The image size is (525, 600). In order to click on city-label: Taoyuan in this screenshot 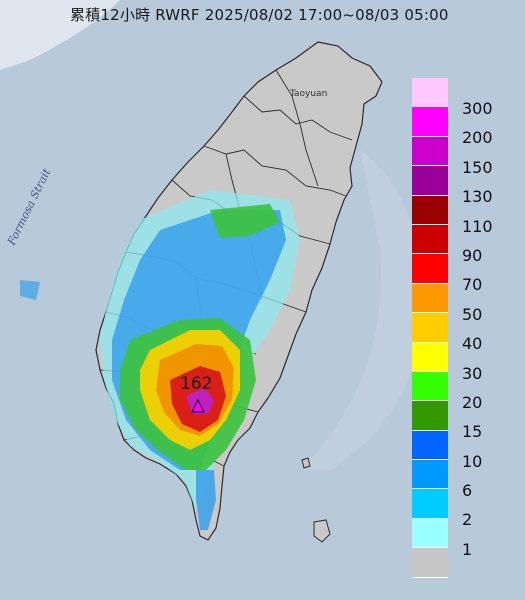, I will do `click(308, 94)`.